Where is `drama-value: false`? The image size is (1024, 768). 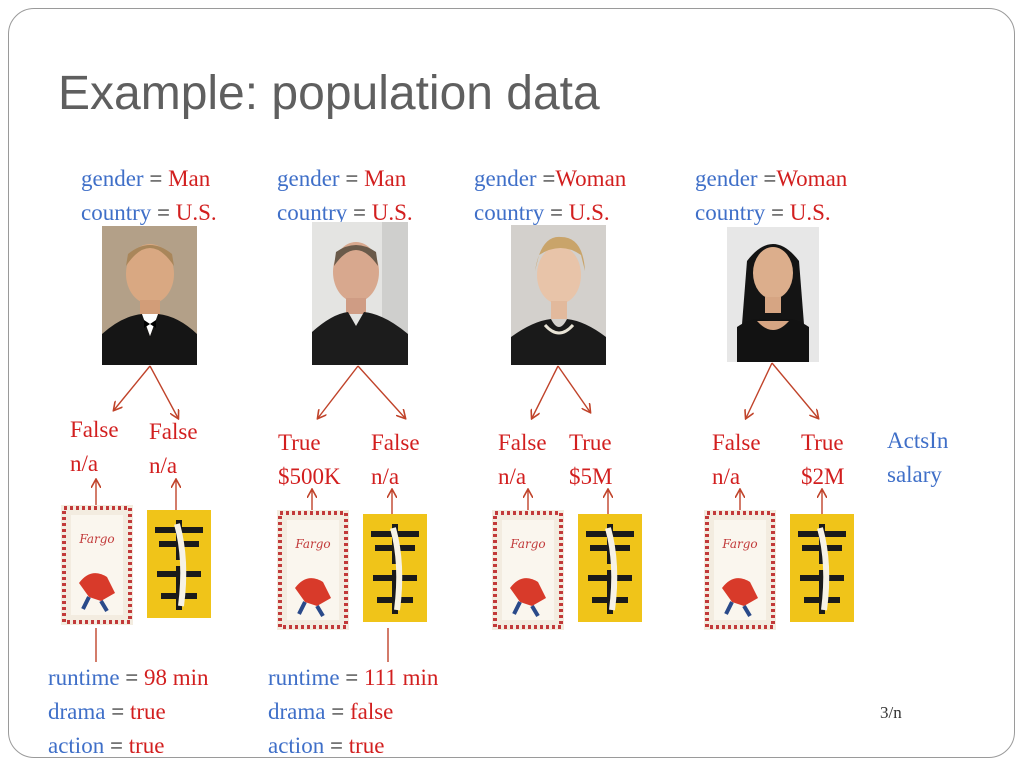 drama-value: false is located at coordinates (371, 711).